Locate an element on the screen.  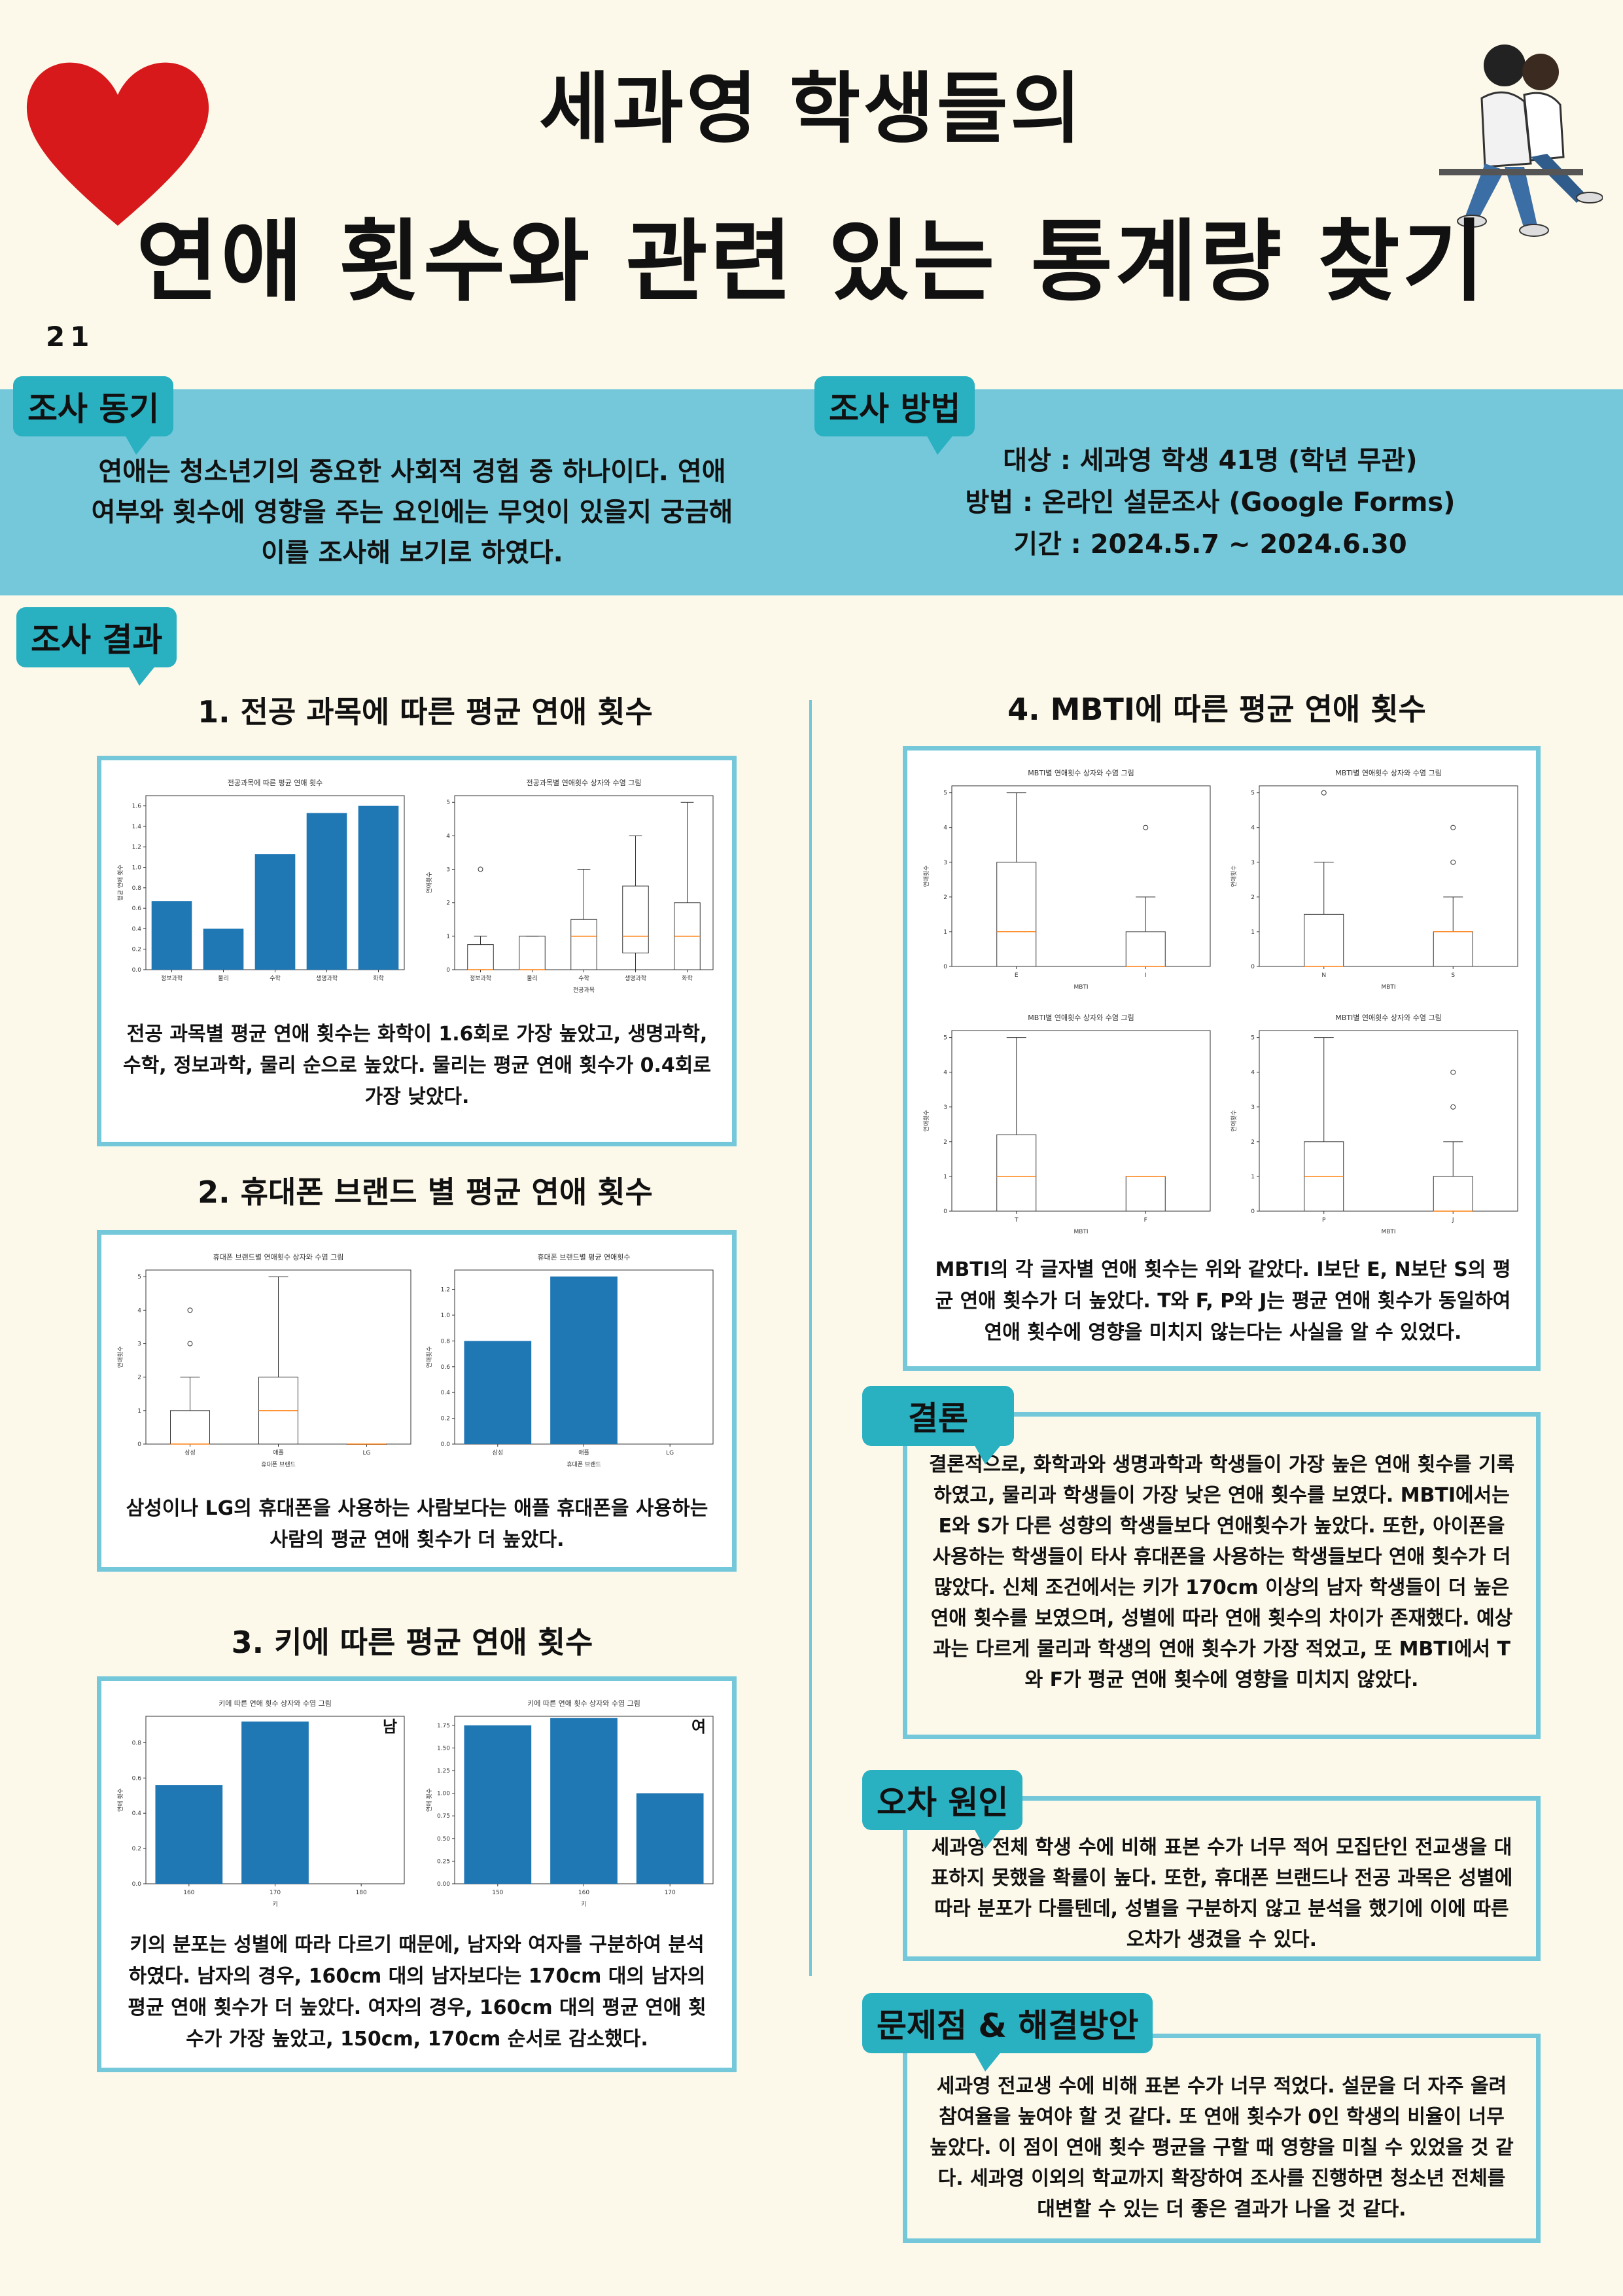
x-tick-label: 180 is located at coordinates (361, 1893).